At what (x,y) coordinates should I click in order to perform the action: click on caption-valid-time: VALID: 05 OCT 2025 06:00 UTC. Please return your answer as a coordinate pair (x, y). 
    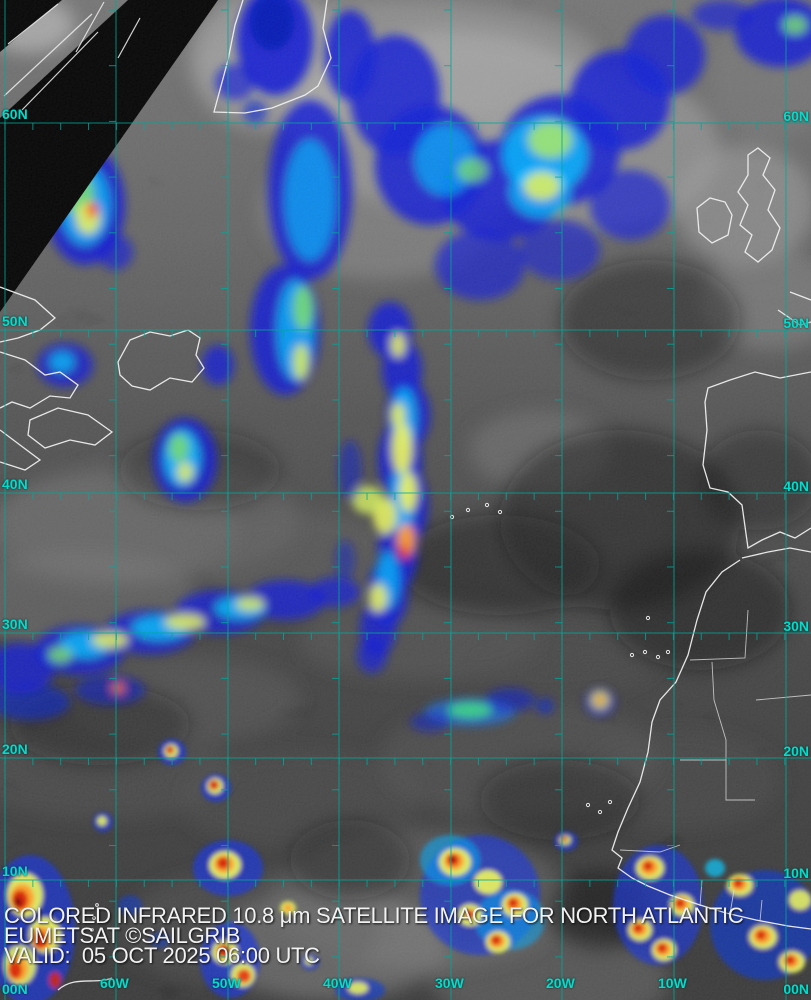
    Looking at the image, I should click on (162, 955).